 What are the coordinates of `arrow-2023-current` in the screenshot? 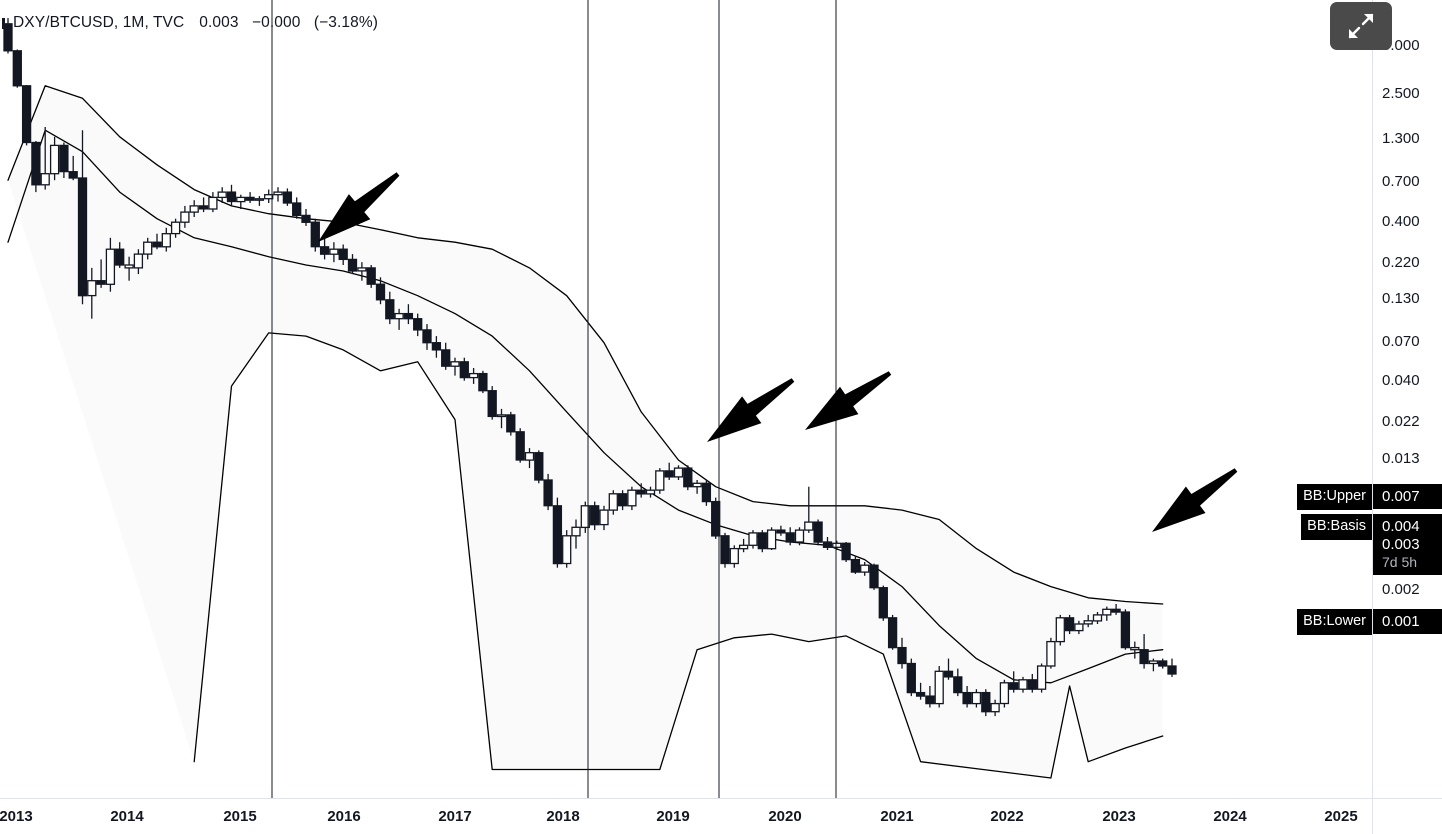 It's located at (1195, 500).